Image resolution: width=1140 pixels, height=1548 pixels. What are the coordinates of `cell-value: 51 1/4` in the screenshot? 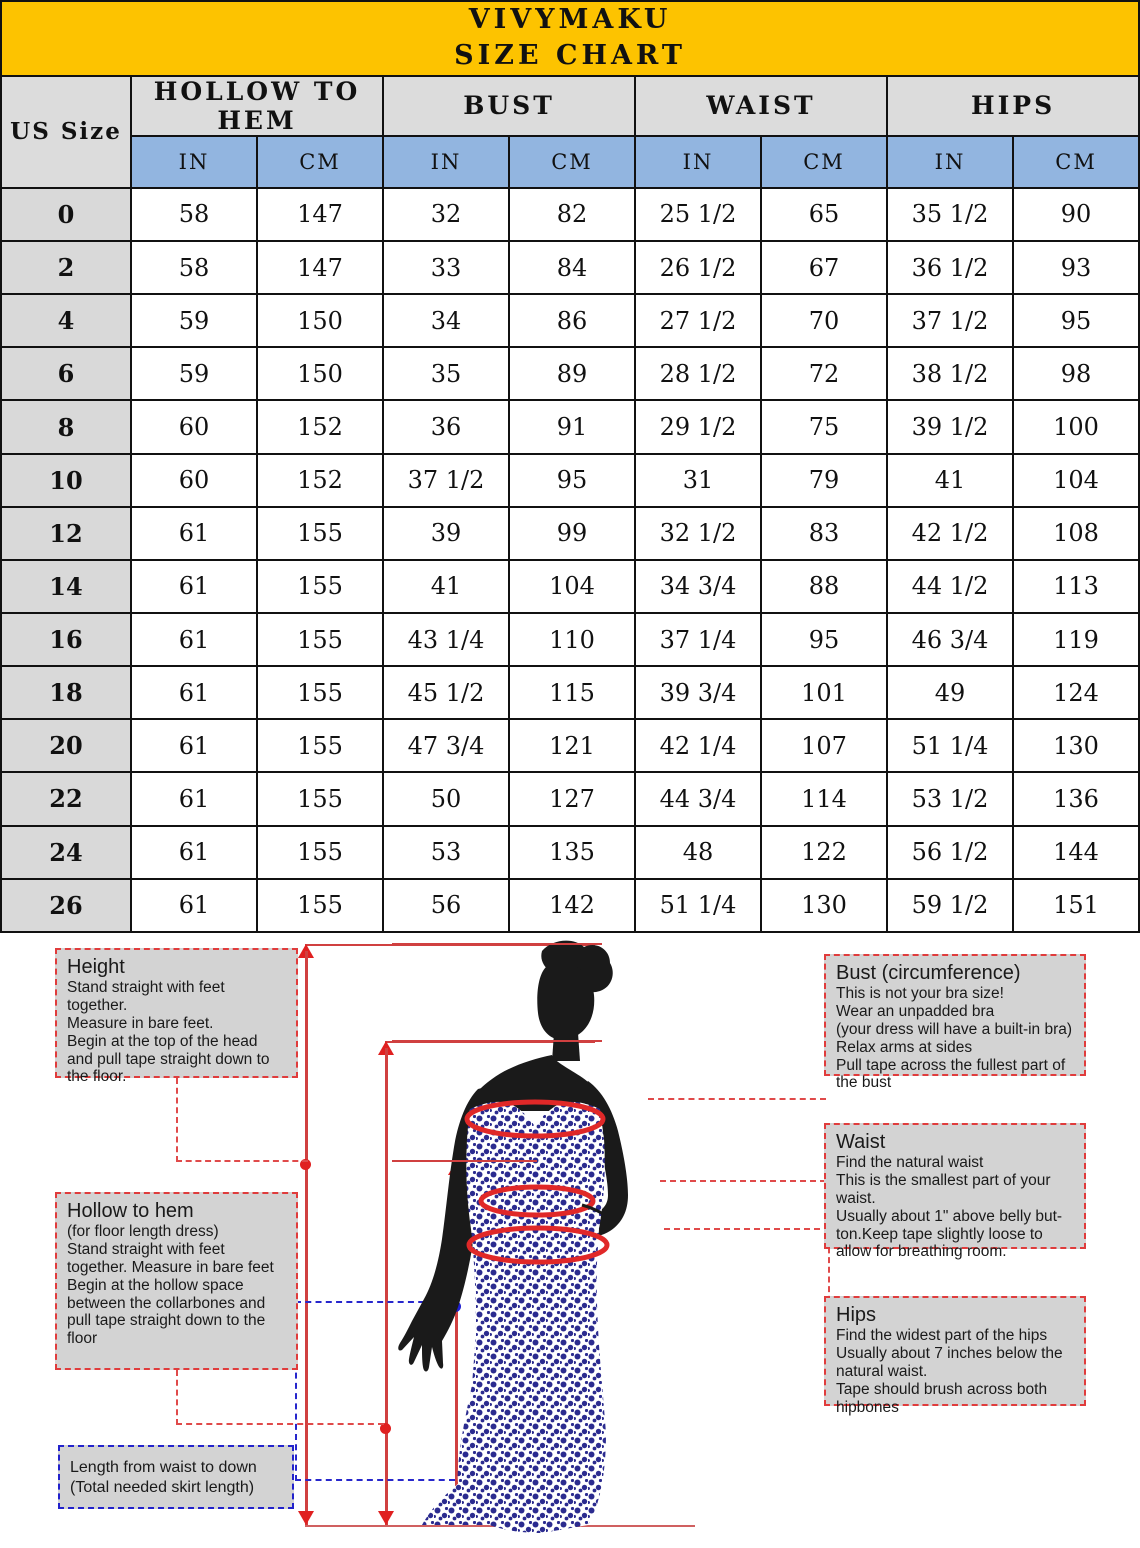 It's located at (698, 905).